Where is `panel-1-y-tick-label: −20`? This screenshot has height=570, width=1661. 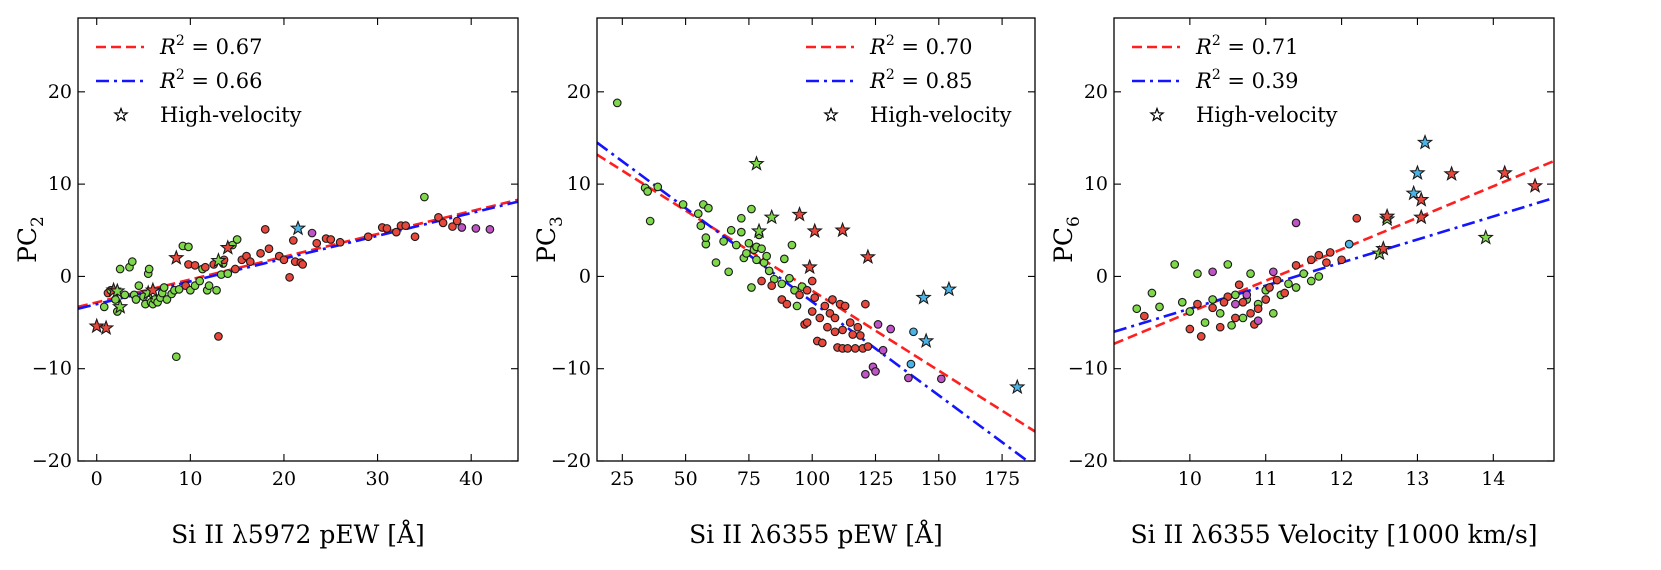 panel-1-y-tick-label: −20 is located at coordinates (52, 461).